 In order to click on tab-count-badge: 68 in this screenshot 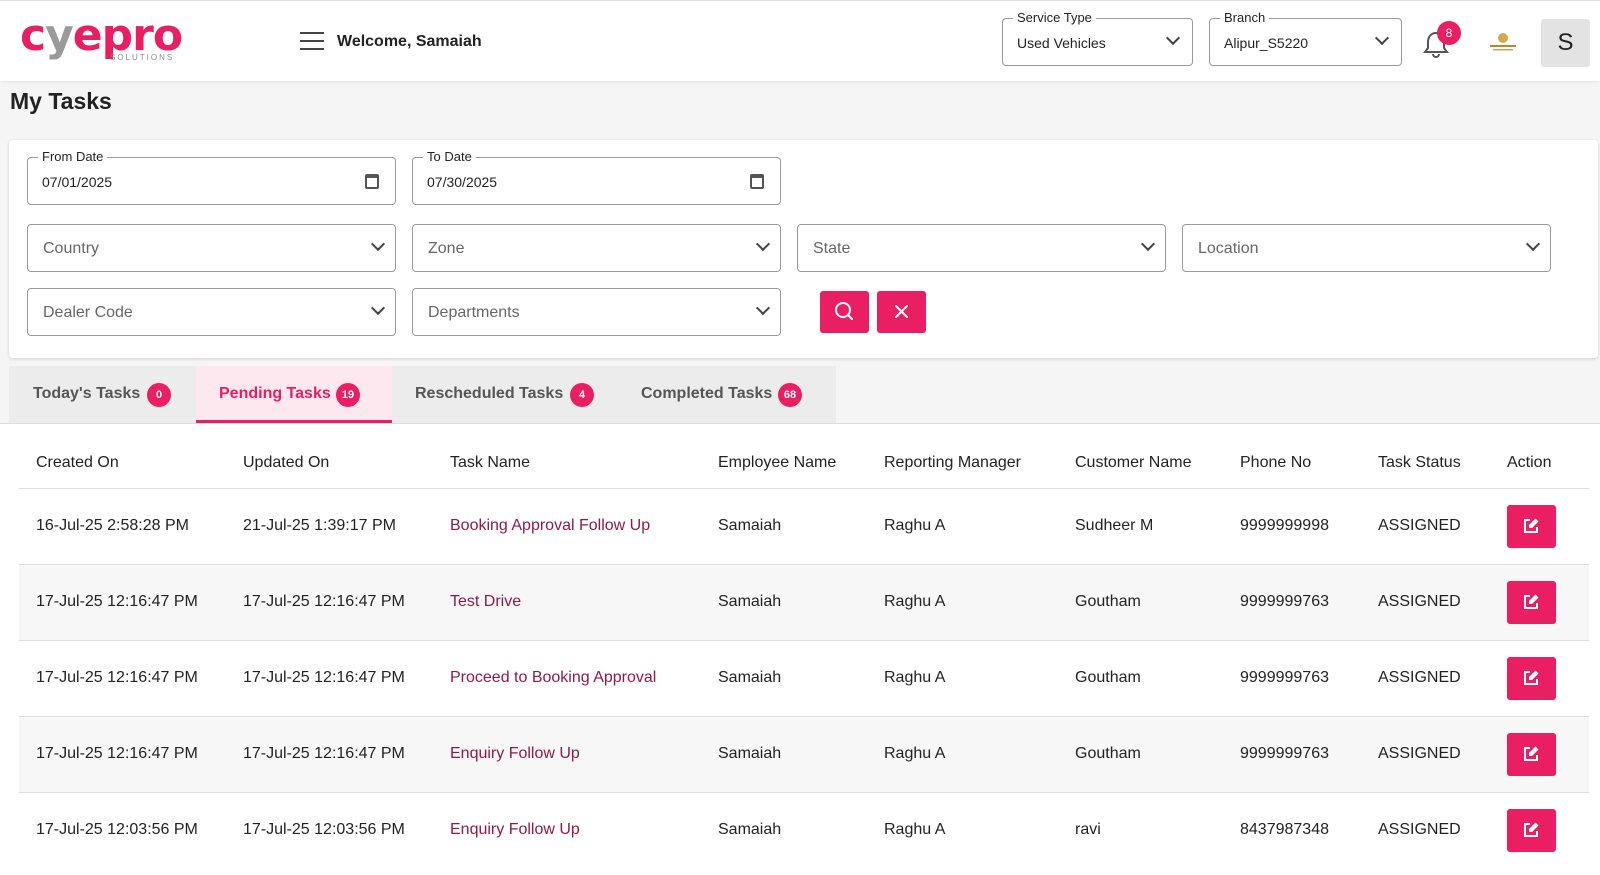, I will do `click(790, 395)`.